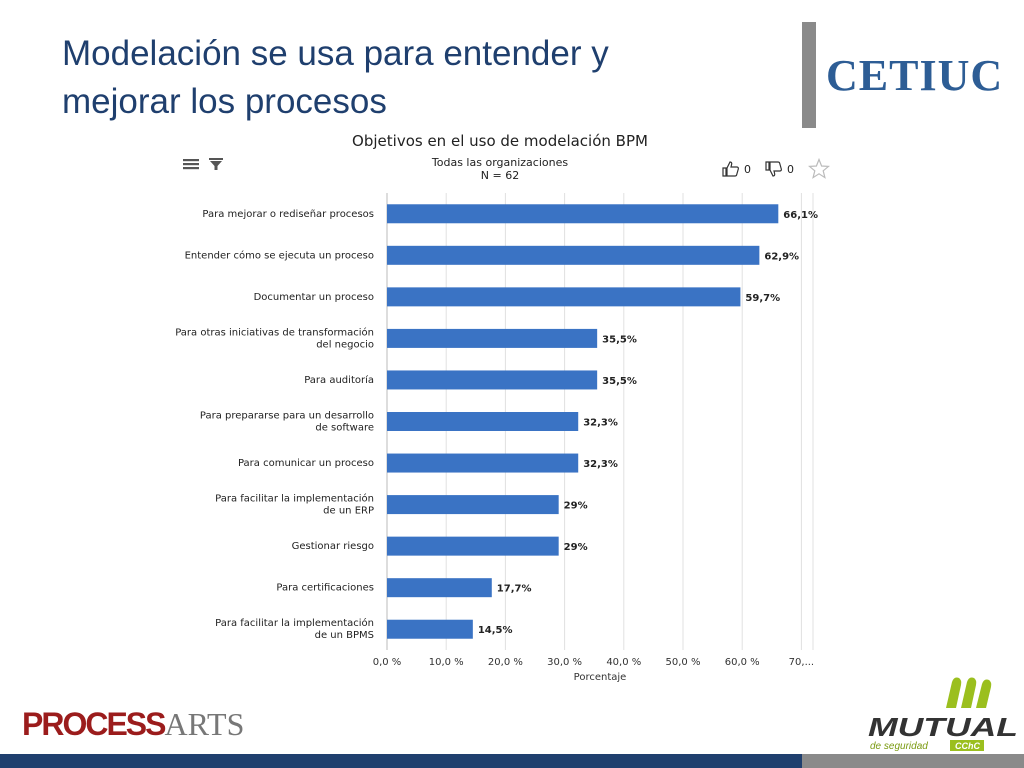 This screenshot has height=768, width=1024. I want to click on x-axis-label: Porcentaje, so click(600, 677).